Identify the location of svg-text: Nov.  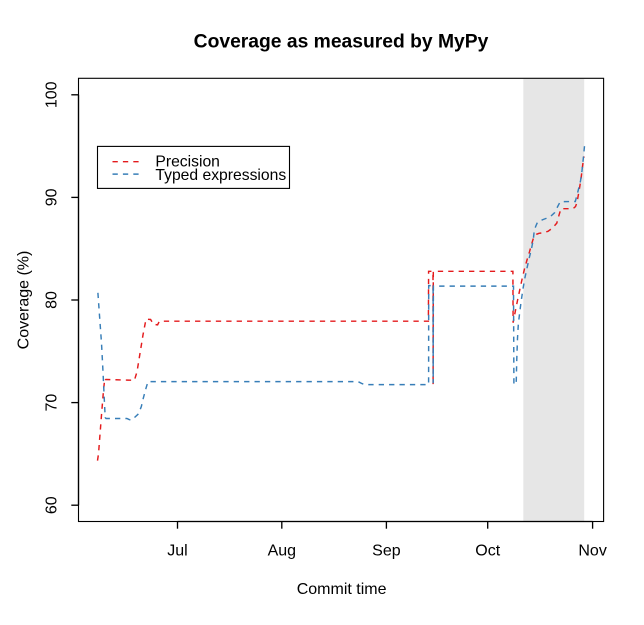
(592, 551).